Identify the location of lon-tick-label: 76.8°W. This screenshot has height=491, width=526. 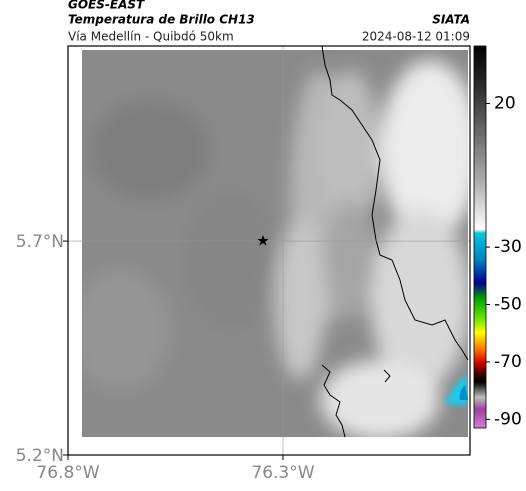
(67, 473).